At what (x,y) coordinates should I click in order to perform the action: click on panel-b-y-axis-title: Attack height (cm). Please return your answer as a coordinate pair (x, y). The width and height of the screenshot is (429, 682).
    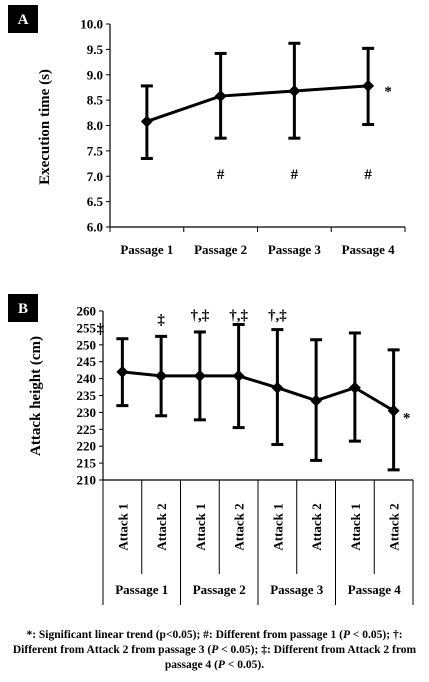
    Looking at the image, I should click on (36, 396).